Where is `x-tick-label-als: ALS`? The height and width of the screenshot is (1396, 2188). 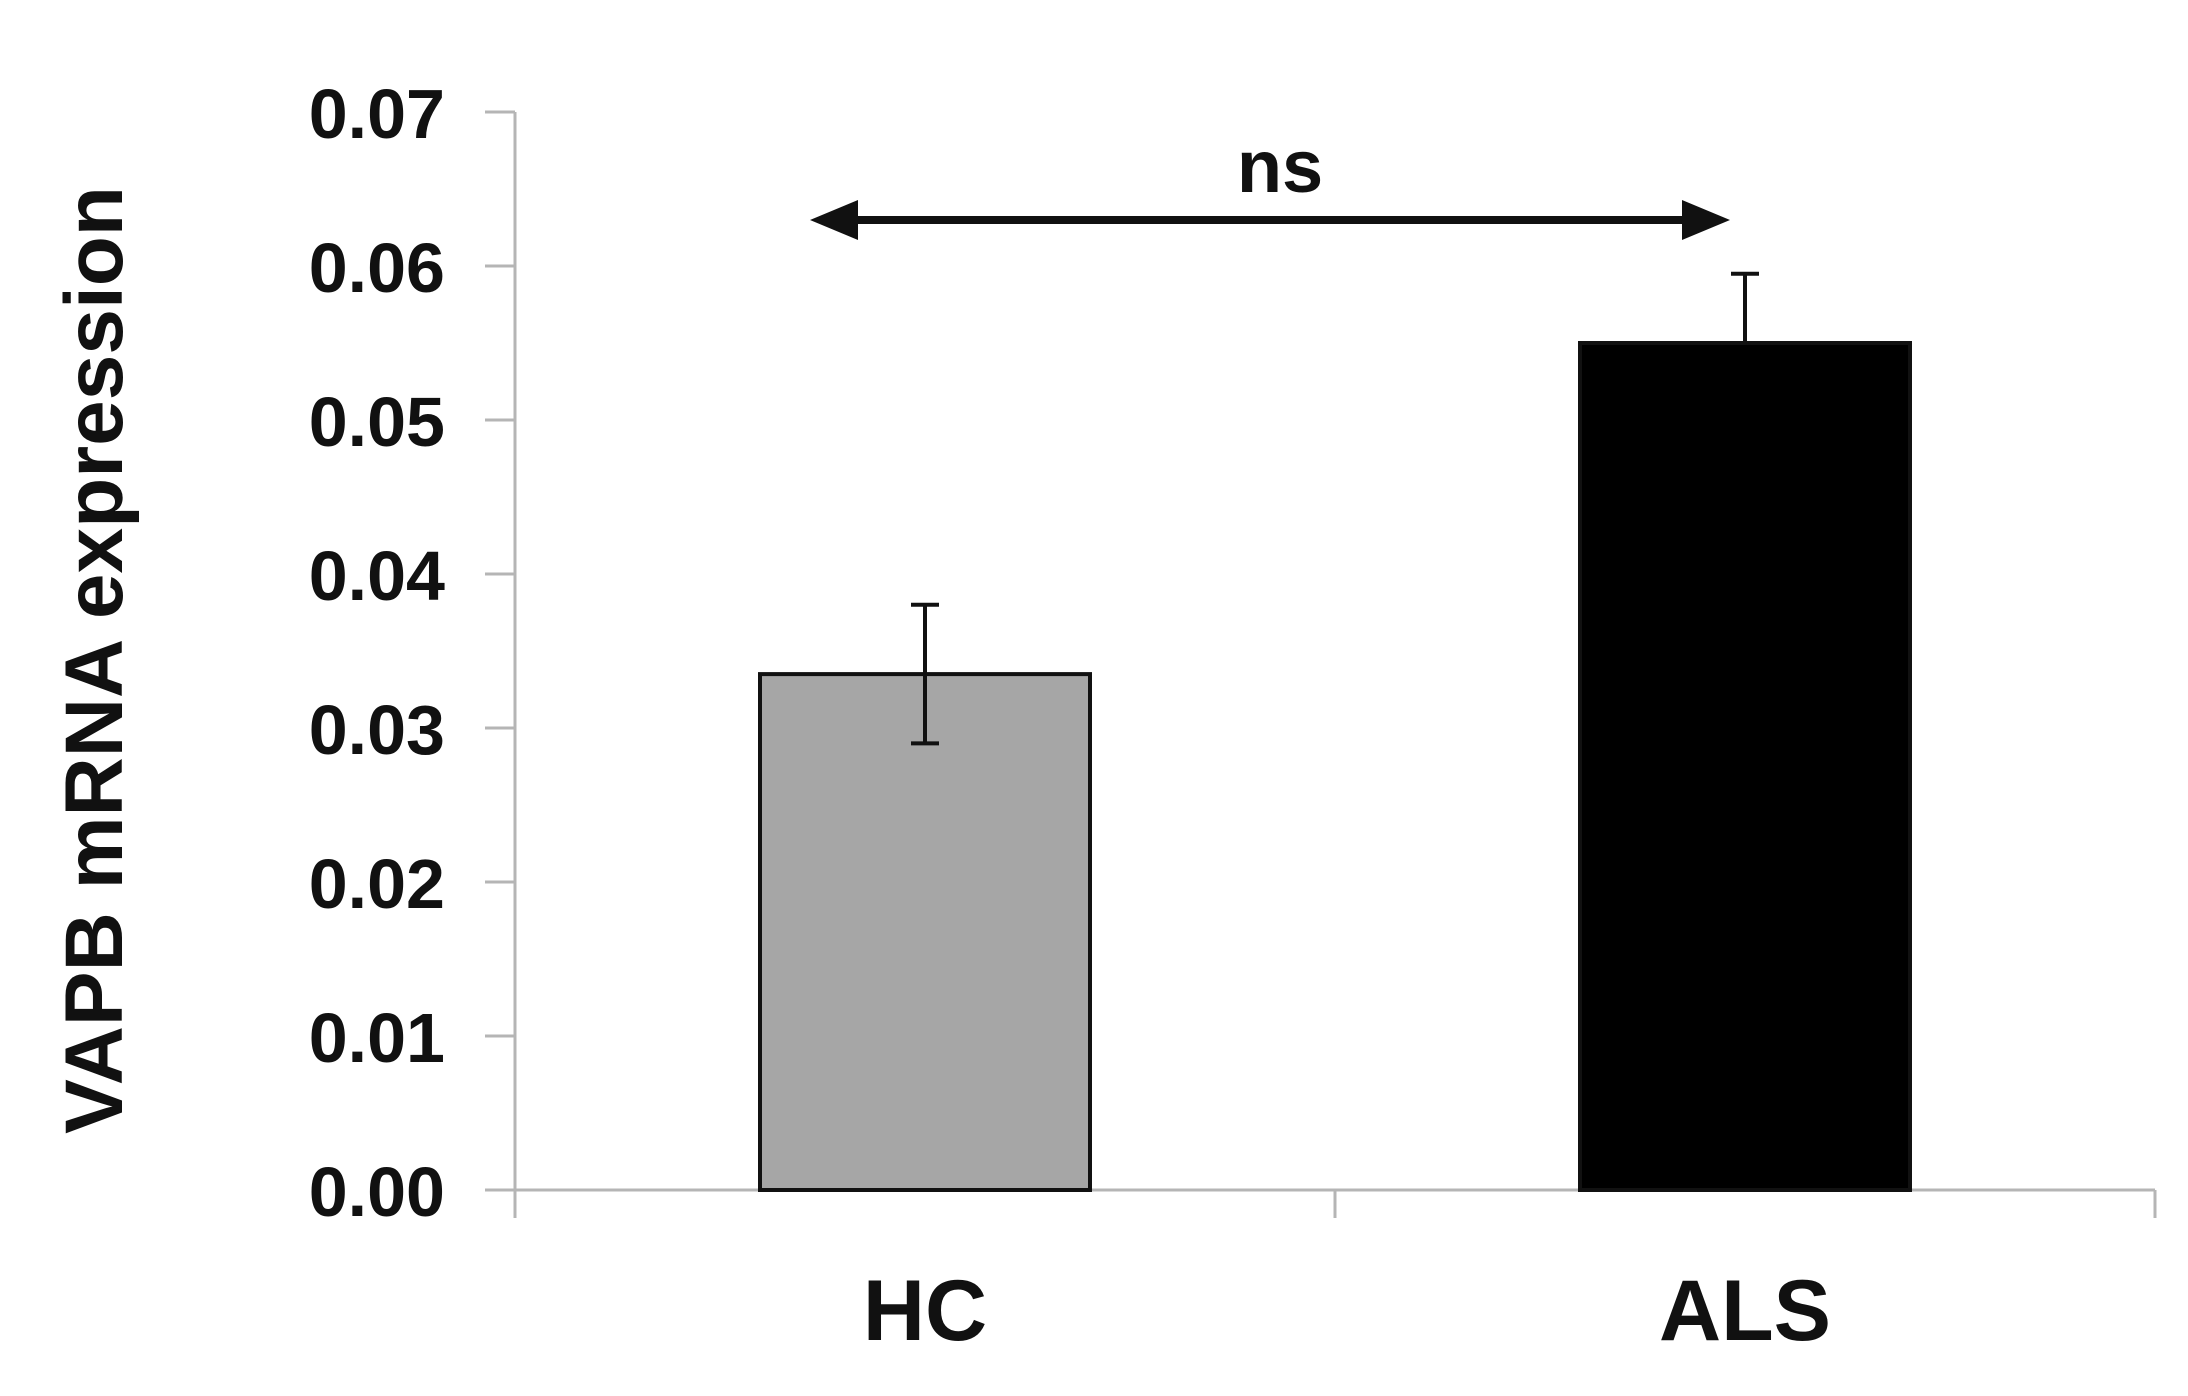
x-tick-label-als: ALS is located at coordinates (1745, 1311).